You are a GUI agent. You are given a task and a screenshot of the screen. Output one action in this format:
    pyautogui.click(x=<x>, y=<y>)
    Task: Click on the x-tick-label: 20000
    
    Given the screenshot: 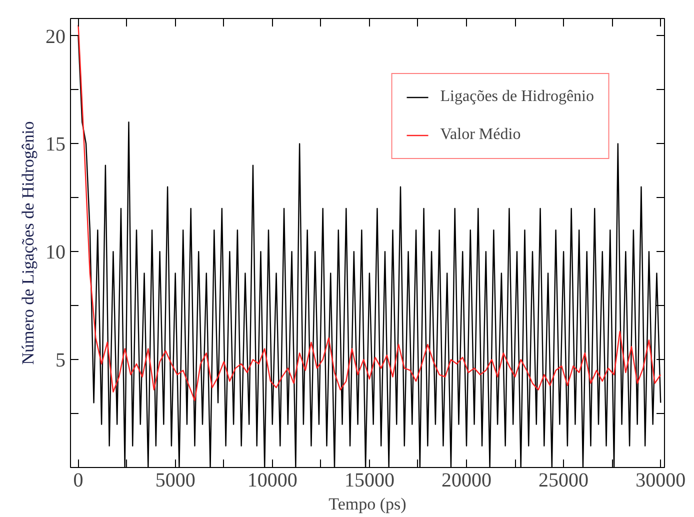 What is the action you would take?
    pyautogui.click(x=467, y=481)
    